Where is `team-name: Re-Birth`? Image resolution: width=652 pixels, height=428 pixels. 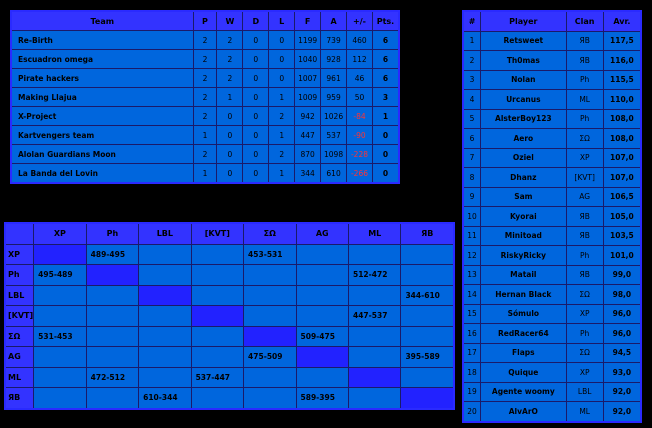
team-name: Re-Birth is located at coordinates (102, 40).